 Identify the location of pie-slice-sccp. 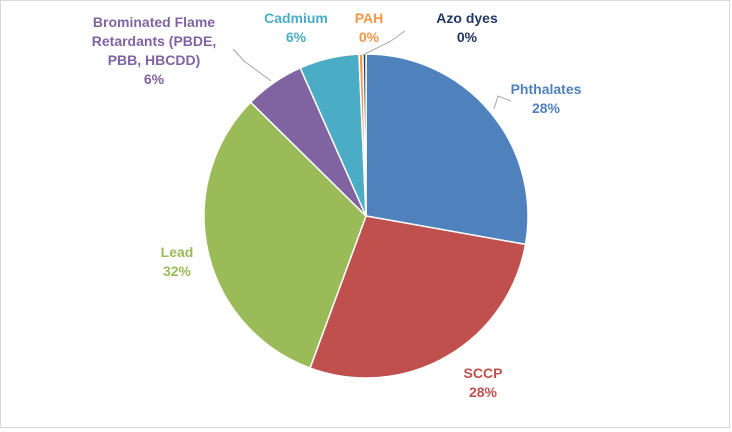
(418, 297).